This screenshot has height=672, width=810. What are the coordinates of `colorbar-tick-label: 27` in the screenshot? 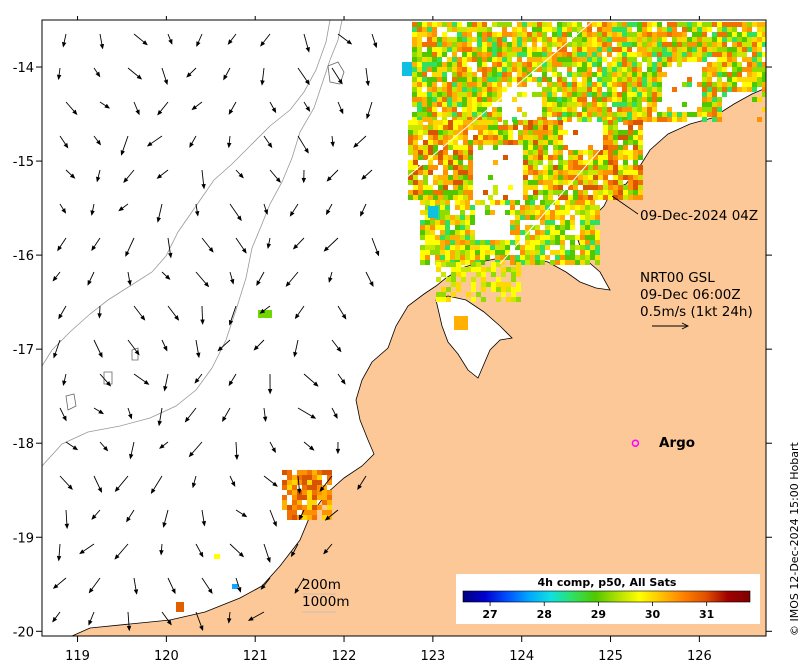 It's located at (489, 614).